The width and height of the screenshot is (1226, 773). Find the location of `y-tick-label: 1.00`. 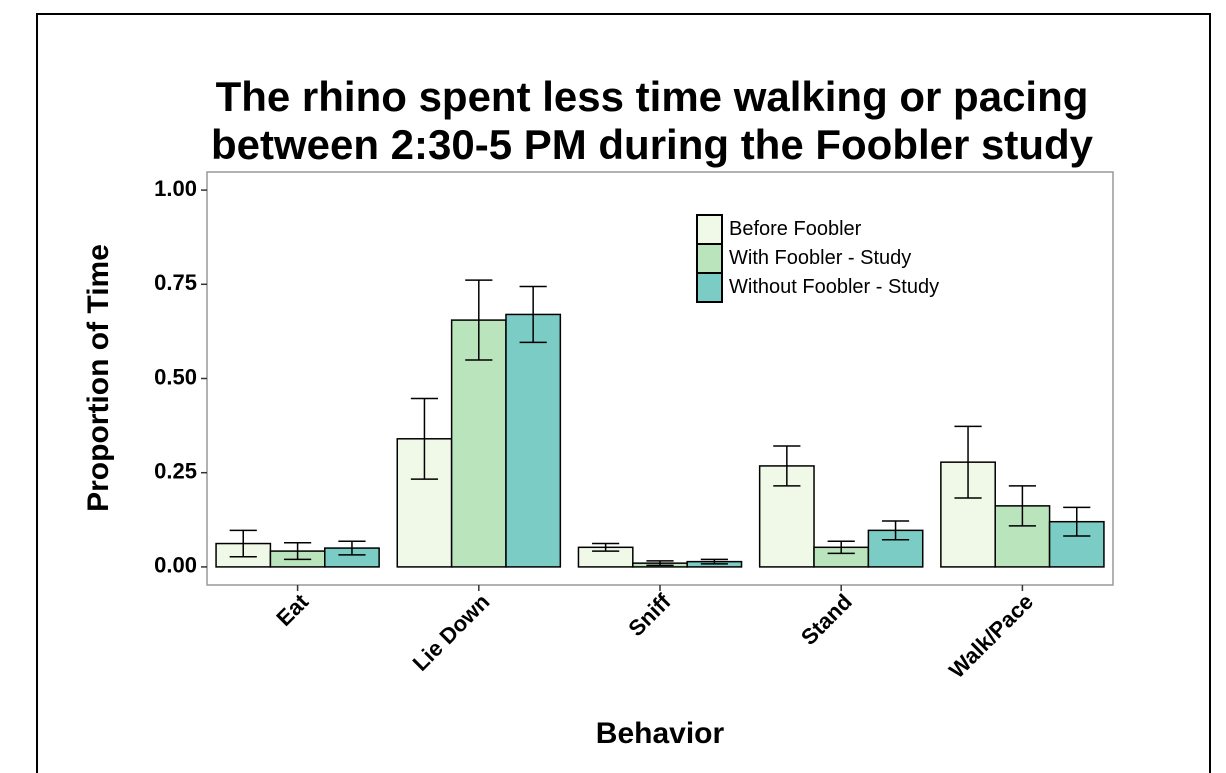

y-tick-label: 1.00 is located at coordinates (175, 188).